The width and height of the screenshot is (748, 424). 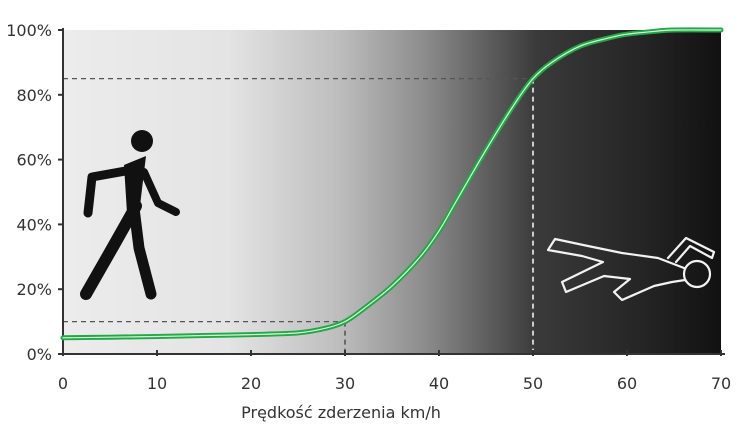 What do you see at coordinates (39, 354) in the screenshot?
I see `y-tick-label: 0%` at bounding box center [39, 354].